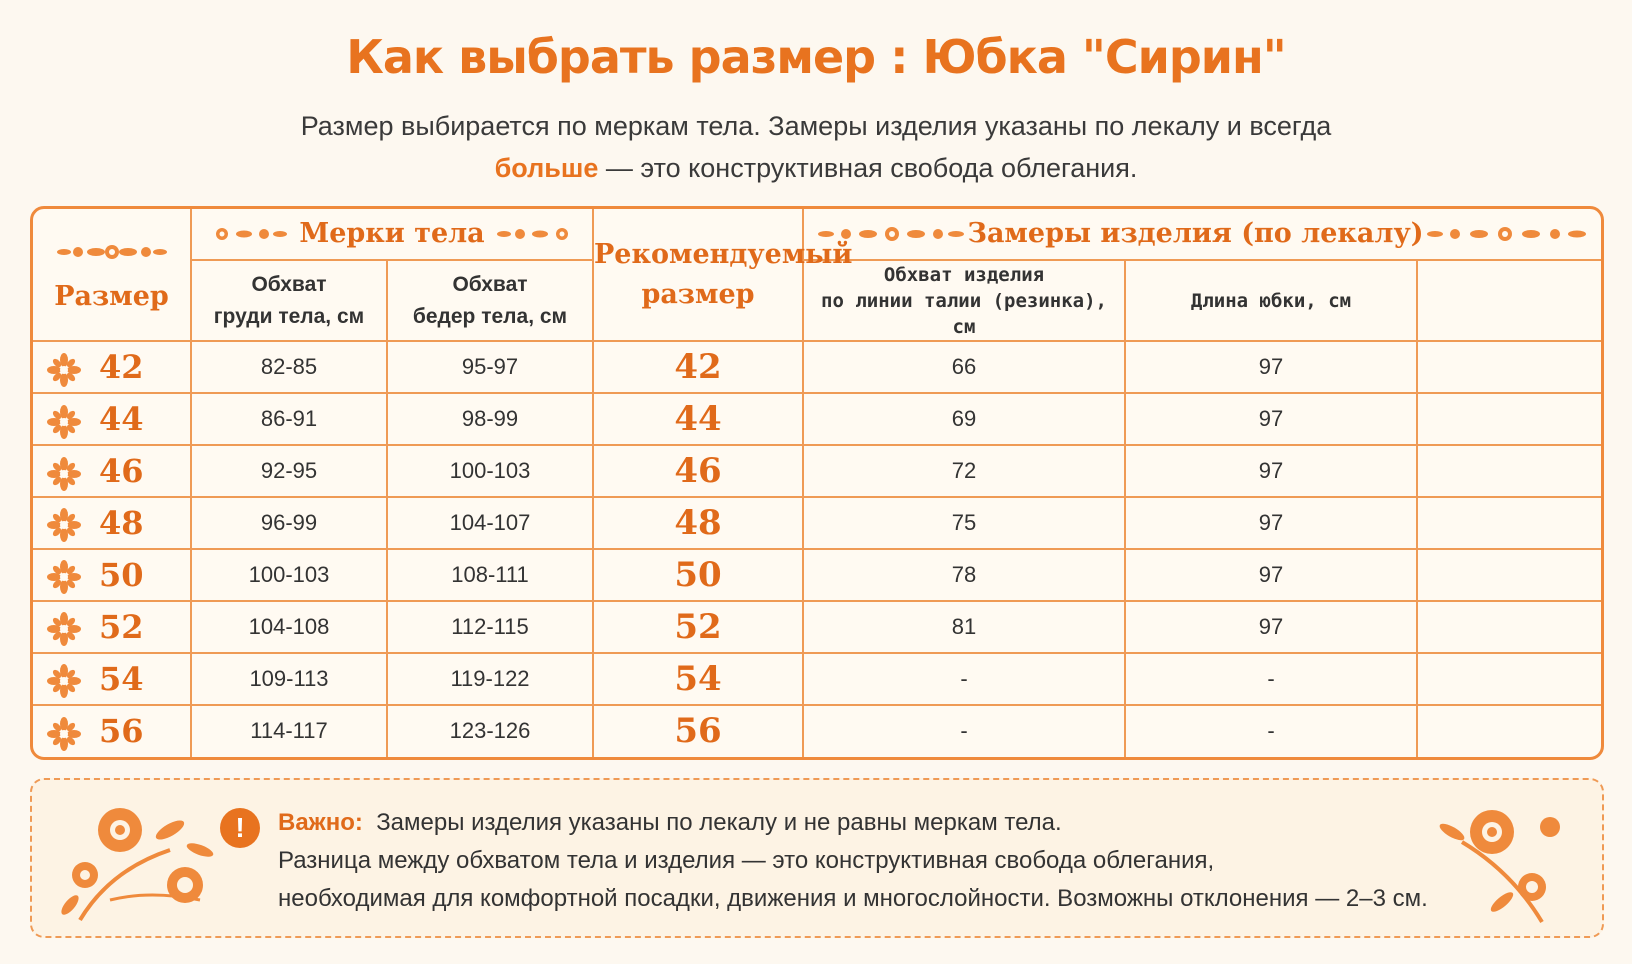 Image resolution: width=1632 pixels, height=964 pixels. What do you see at coordinates (816, 57) in the screenshot?
I see `page-title: Как выбрать размер : Юбка "Сирин"` at bounding box center [816, 57].